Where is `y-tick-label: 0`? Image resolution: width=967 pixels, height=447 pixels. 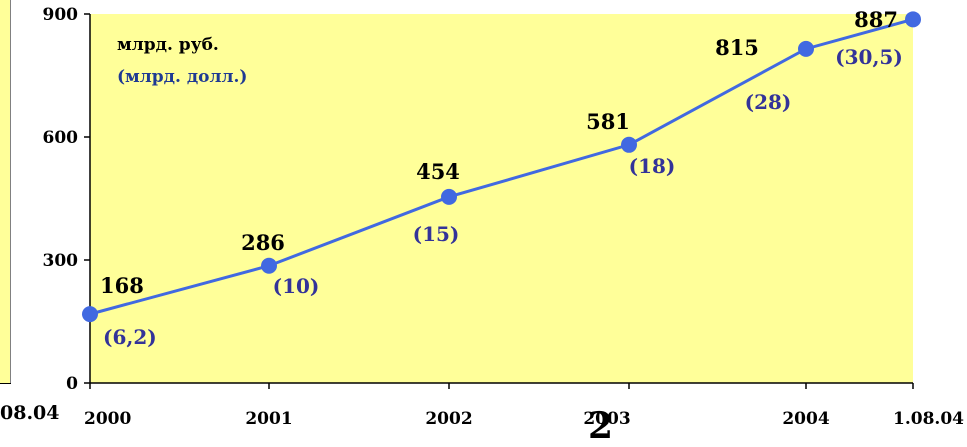 y-tick-label: 0 is located at coordinates (72, 384).